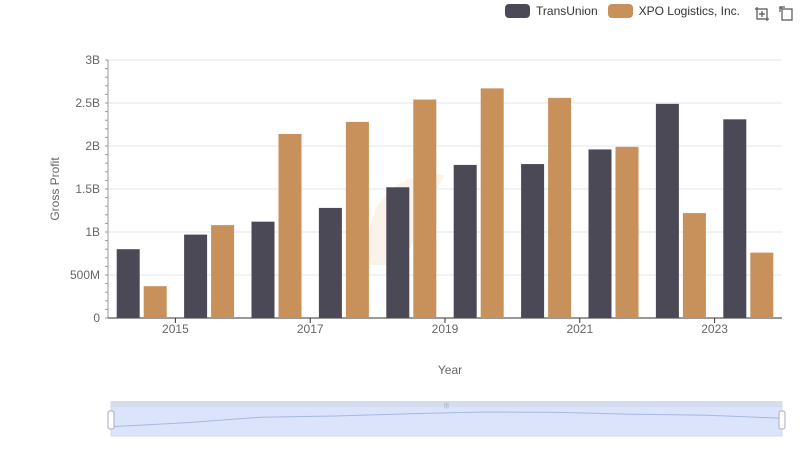  Describe the element at coordinates (567, 11) in the screenshot. I see `legend-label-transunion: TransUnion` at that location.